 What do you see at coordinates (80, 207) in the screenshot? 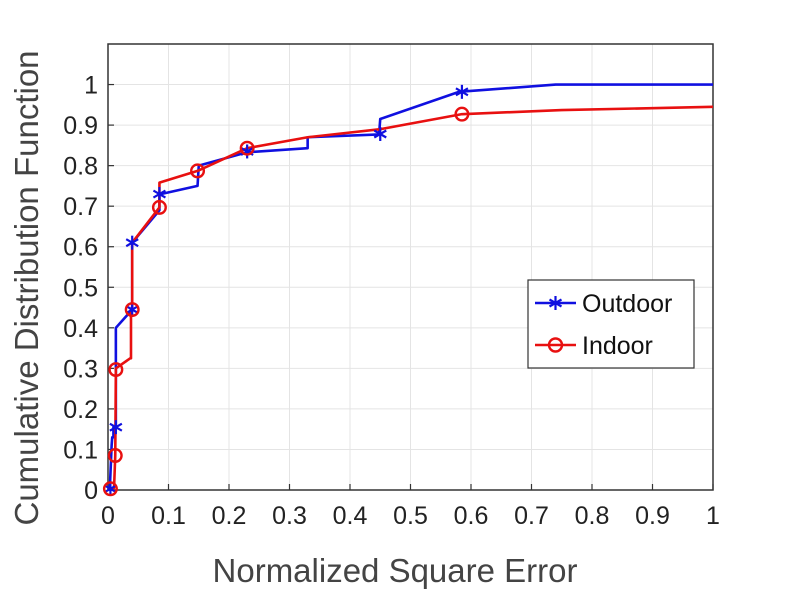
I see `y-tick-label: 0.7` at bounding box center [80, 207].